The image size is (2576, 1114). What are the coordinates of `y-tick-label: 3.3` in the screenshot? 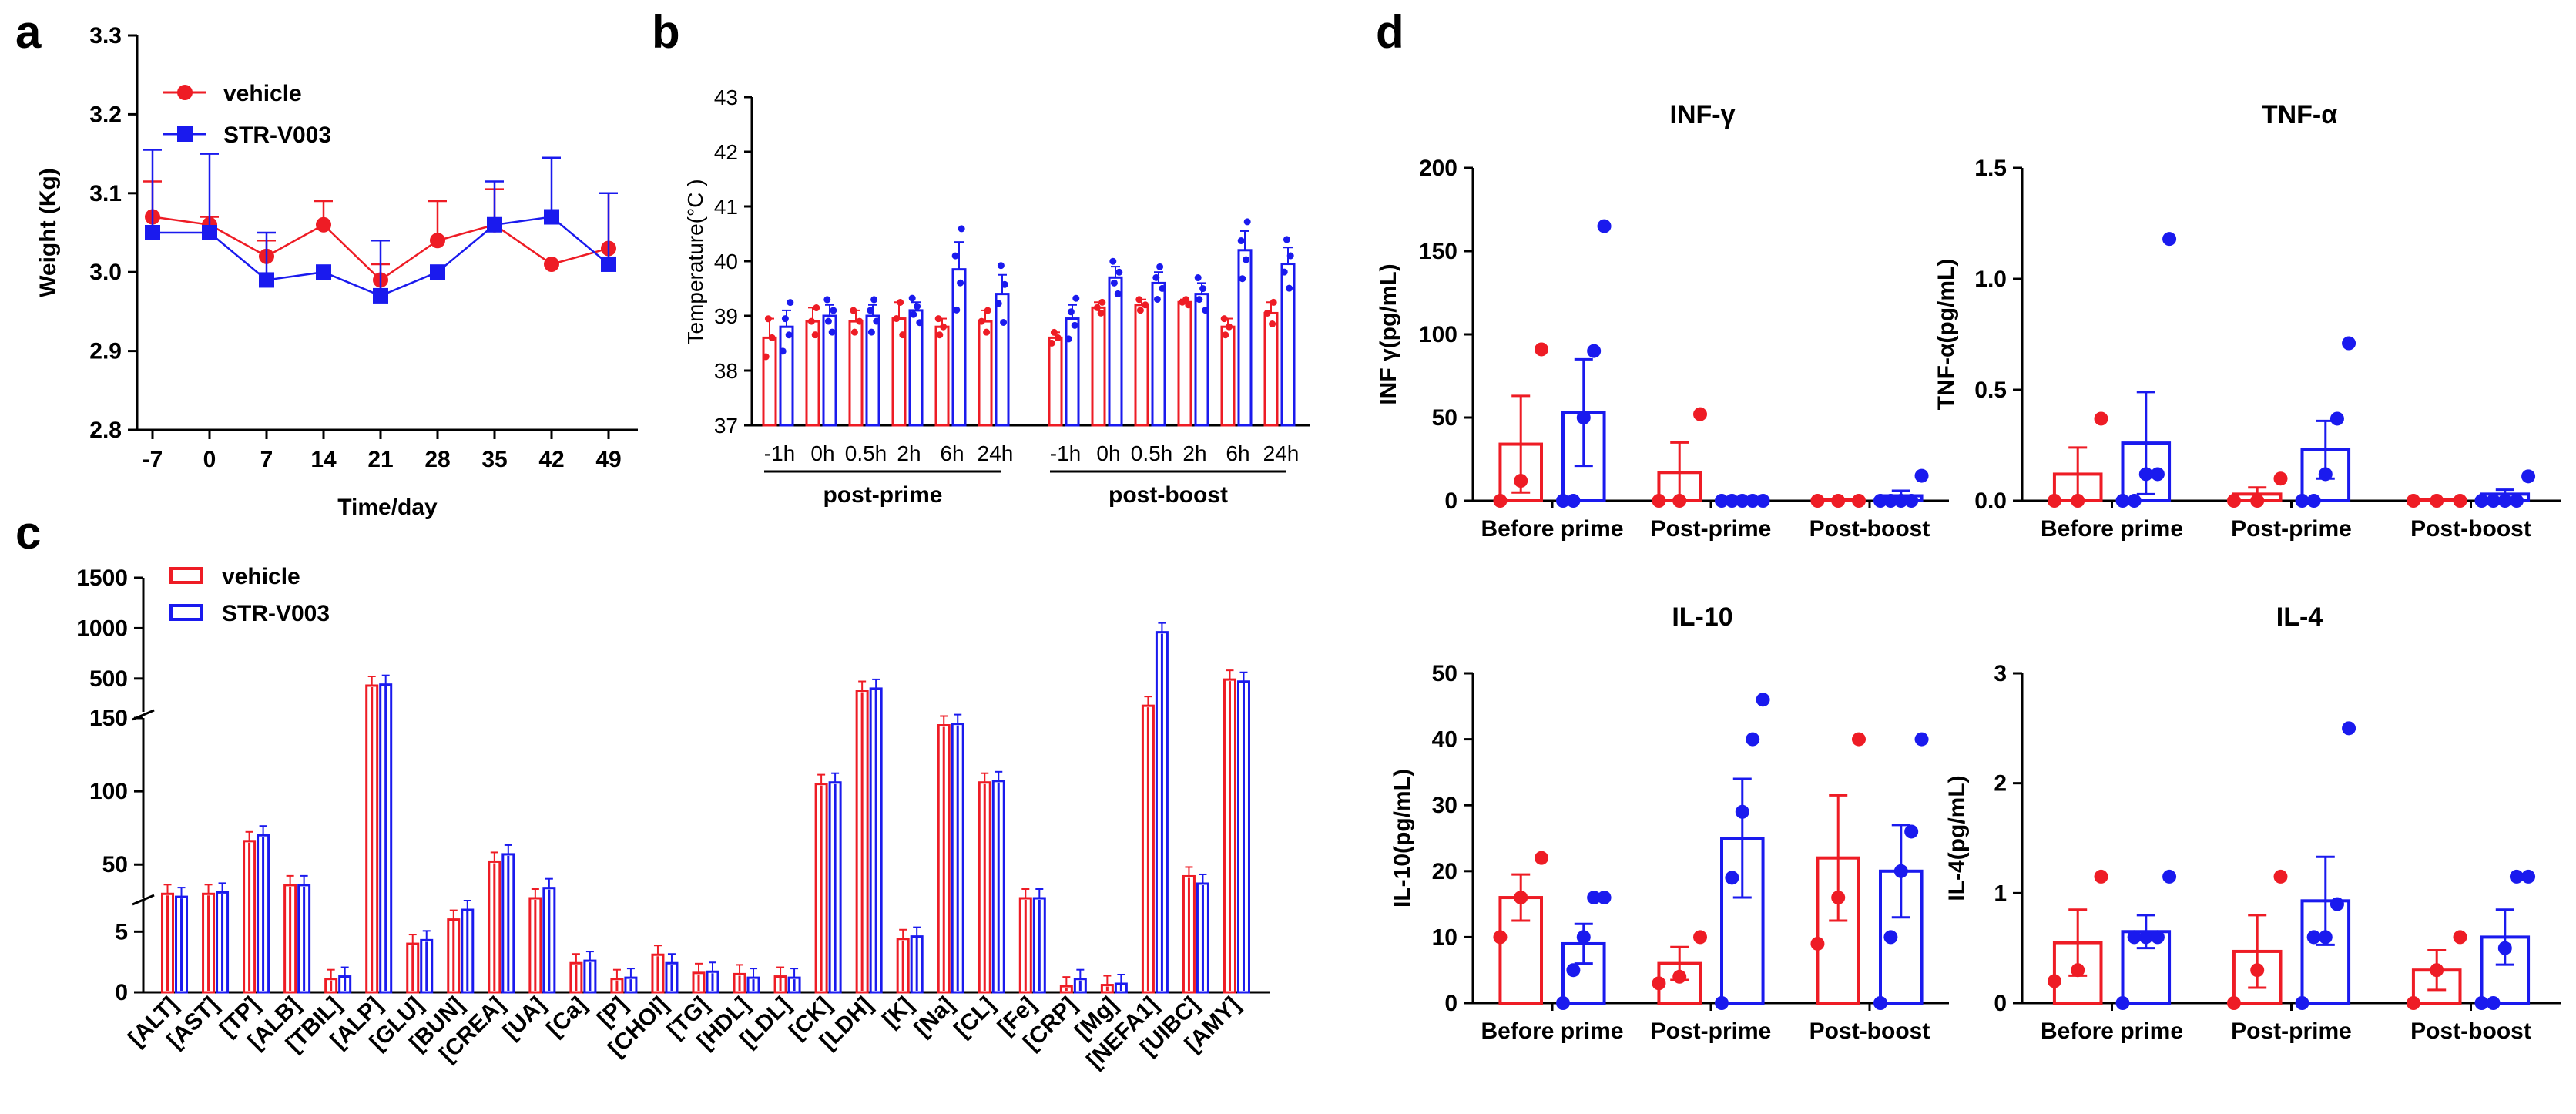 It's located at (105, 36).